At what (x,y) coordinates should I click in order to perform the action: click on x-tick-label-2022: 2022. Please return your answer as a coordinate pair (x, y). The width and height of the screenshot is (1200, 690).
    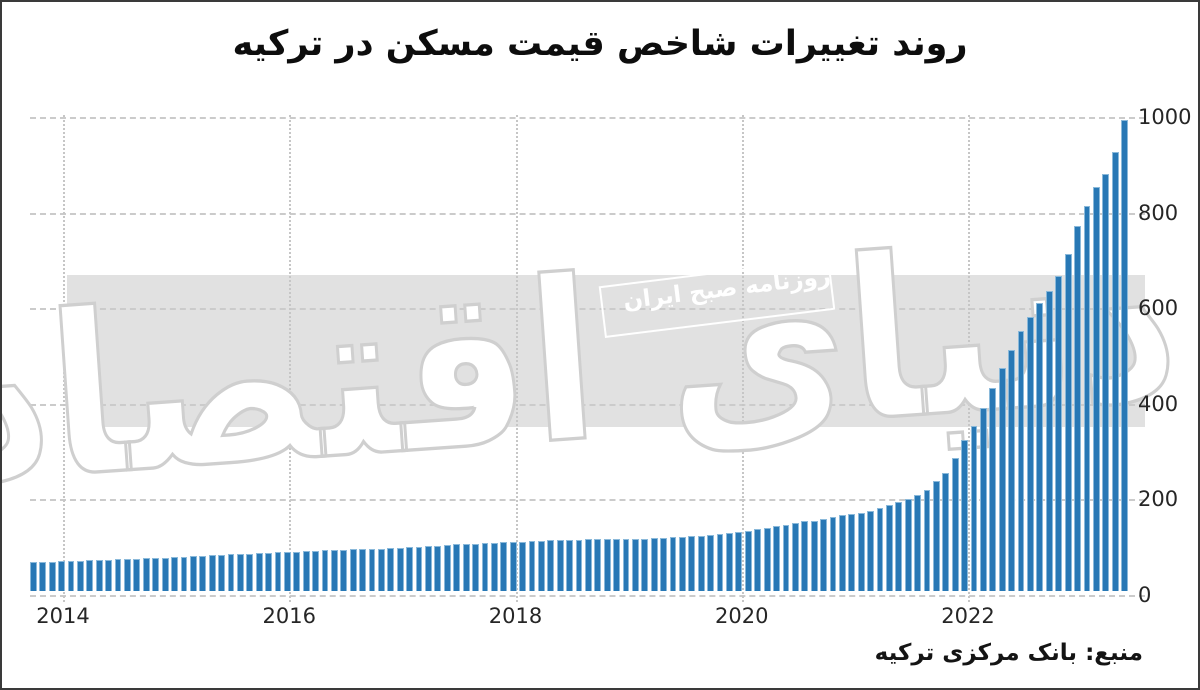
    Looking at the image, I should click on (968, 616).